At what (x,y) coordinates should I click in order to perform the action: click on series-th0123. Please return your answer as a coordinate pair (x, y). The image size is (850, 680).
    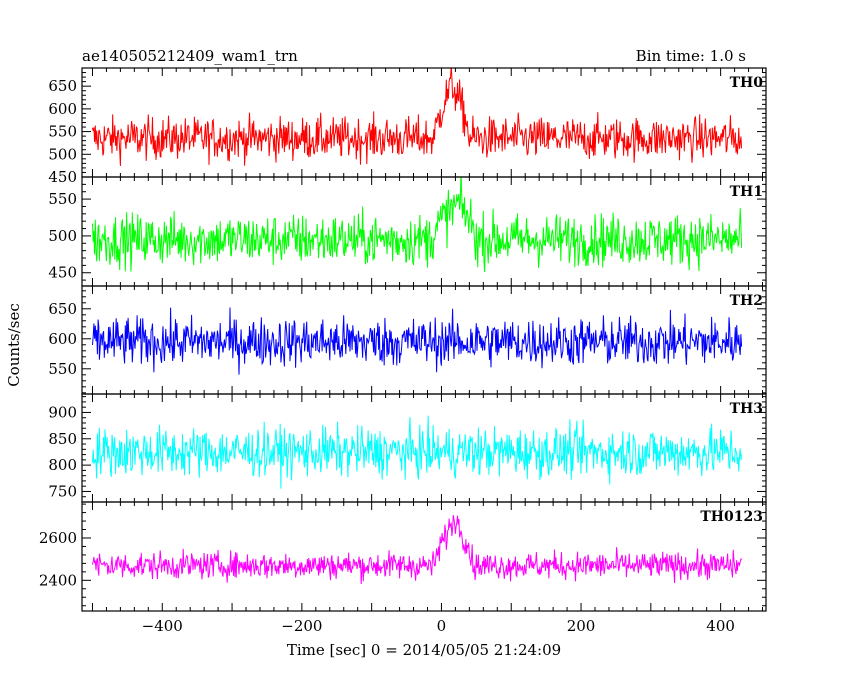
    Looking at the image, I should click on (417, 550).